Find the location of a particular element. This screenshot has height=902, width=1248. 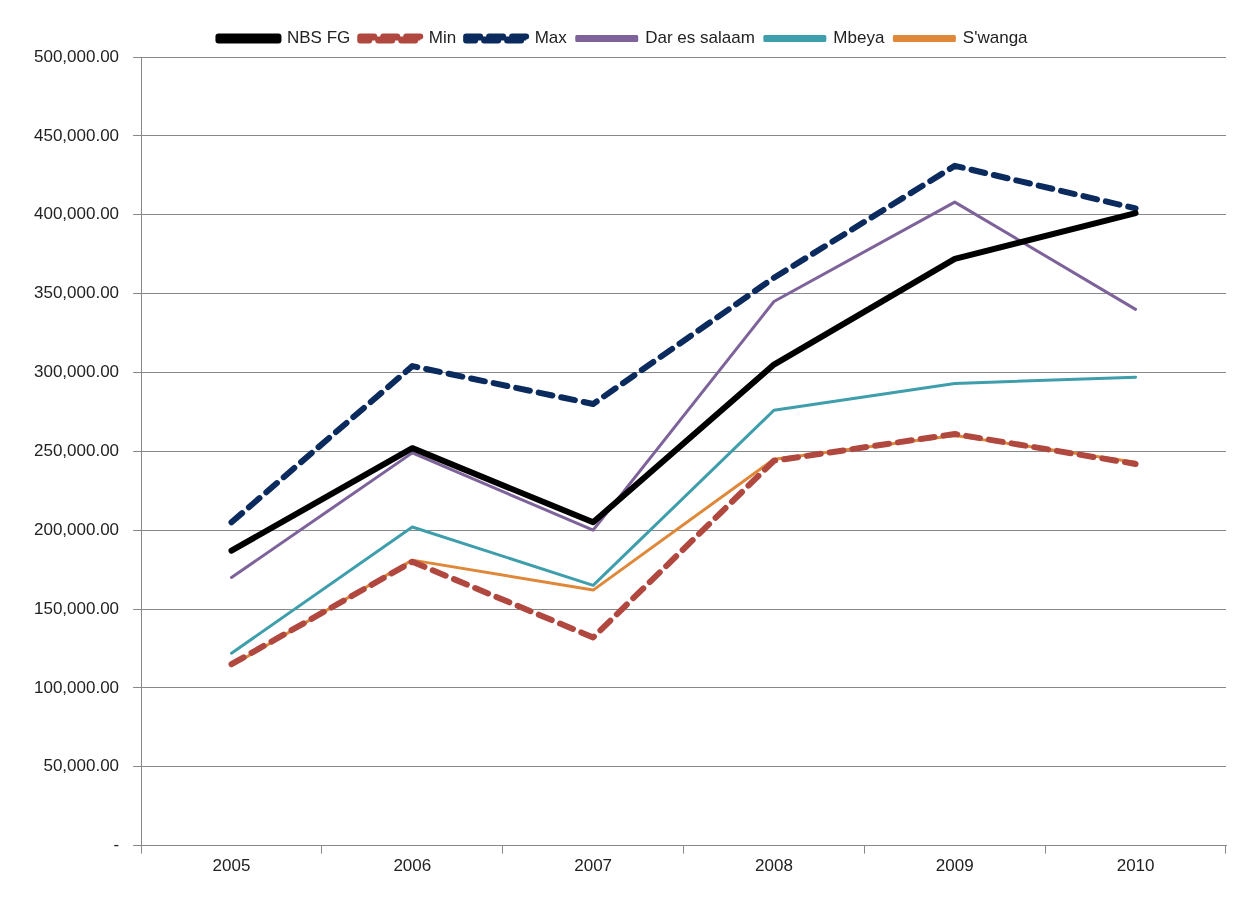

y-tick-label: 300,000.00 is located at coordinates (76, 372).